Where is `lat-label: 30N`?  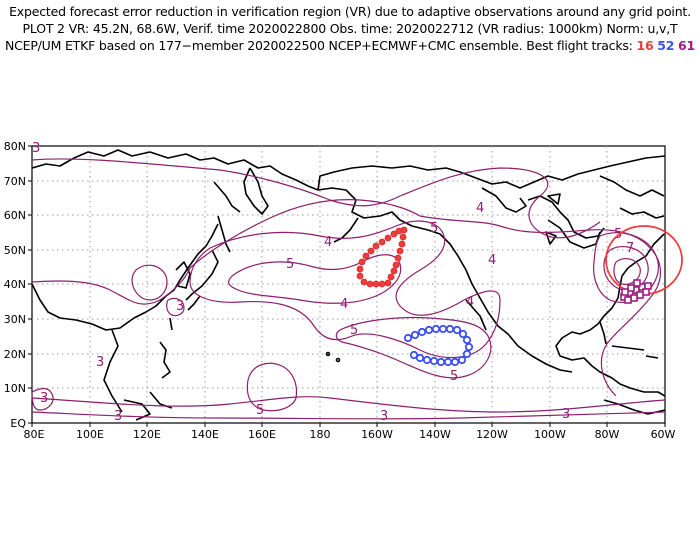
lat-label: 30N is located at coordinates (15, 319).